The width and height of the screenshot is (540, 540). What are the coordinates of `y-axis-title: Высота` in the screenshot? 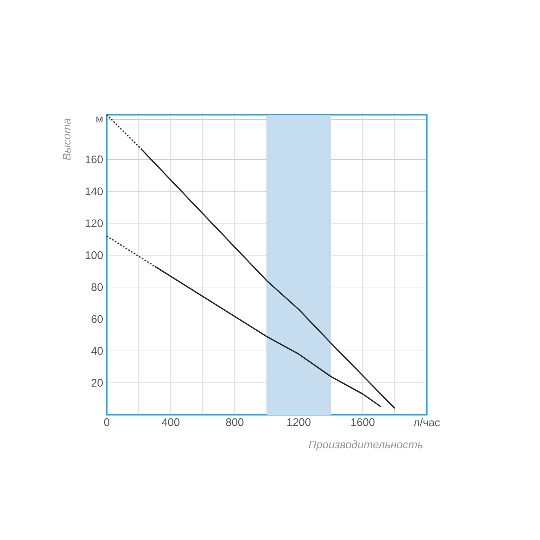 It's located at (67, 139).